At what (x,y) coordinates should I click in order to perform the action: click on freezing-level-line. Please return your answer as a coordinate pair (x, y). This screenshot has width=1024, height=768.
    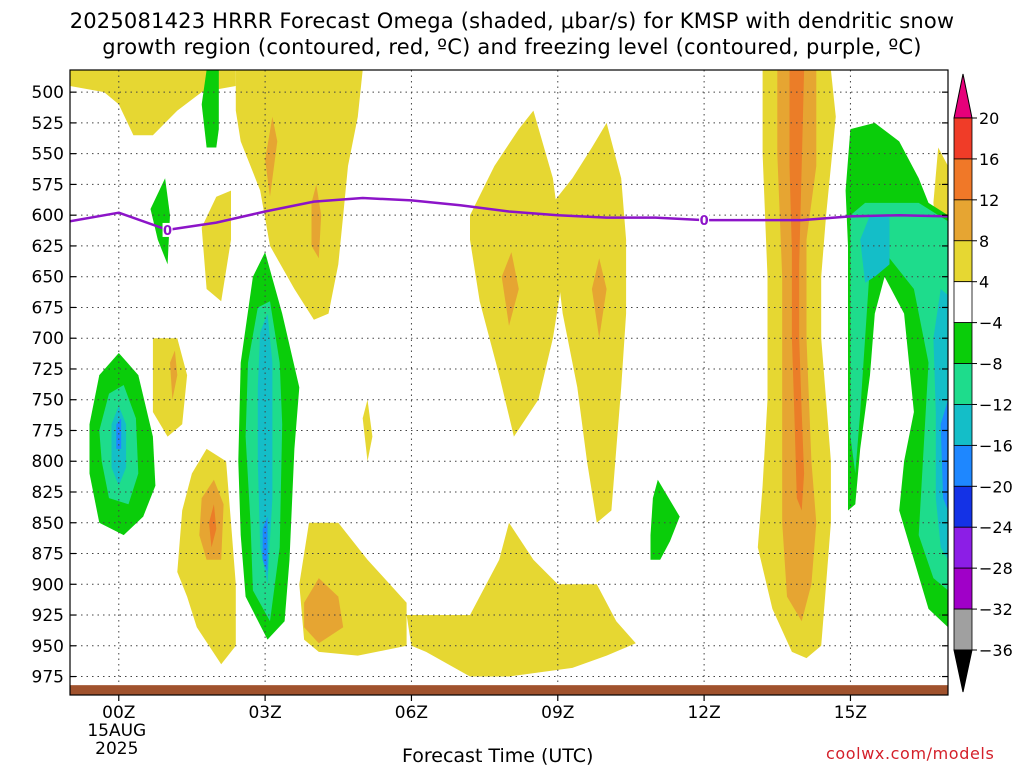
    Looking at the image, I should click on (509, 214).